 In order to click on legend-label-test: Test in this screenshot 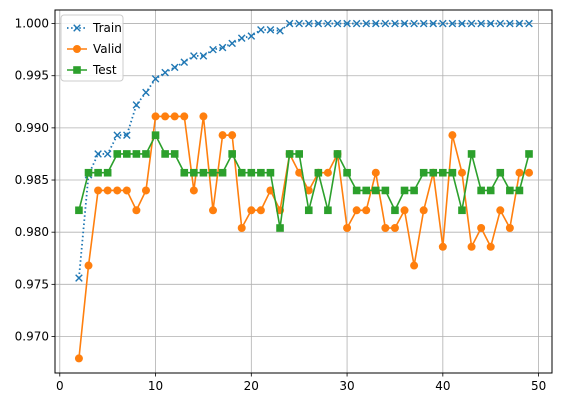, I will do `click(104, 70)`.